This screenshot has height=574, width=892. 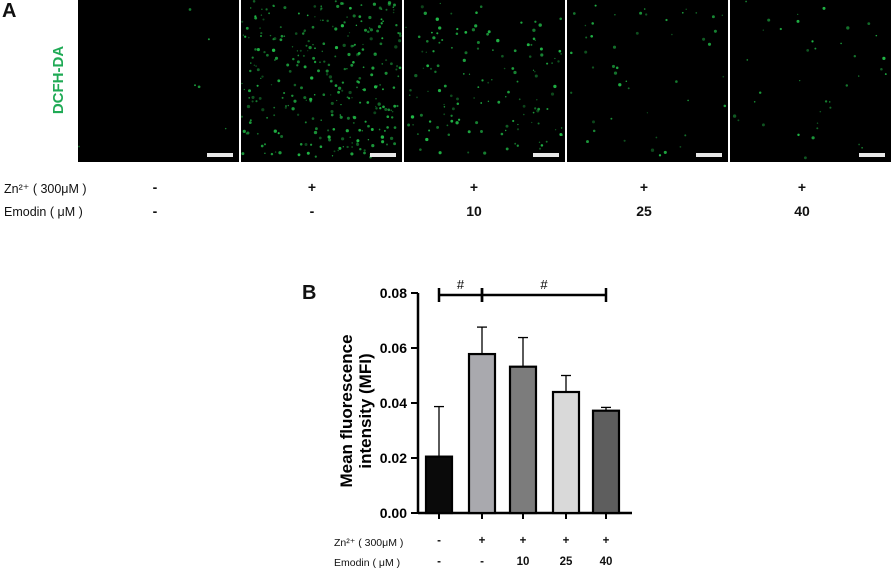 I want to click on emodin-value: -, so click(x=312, y=211).